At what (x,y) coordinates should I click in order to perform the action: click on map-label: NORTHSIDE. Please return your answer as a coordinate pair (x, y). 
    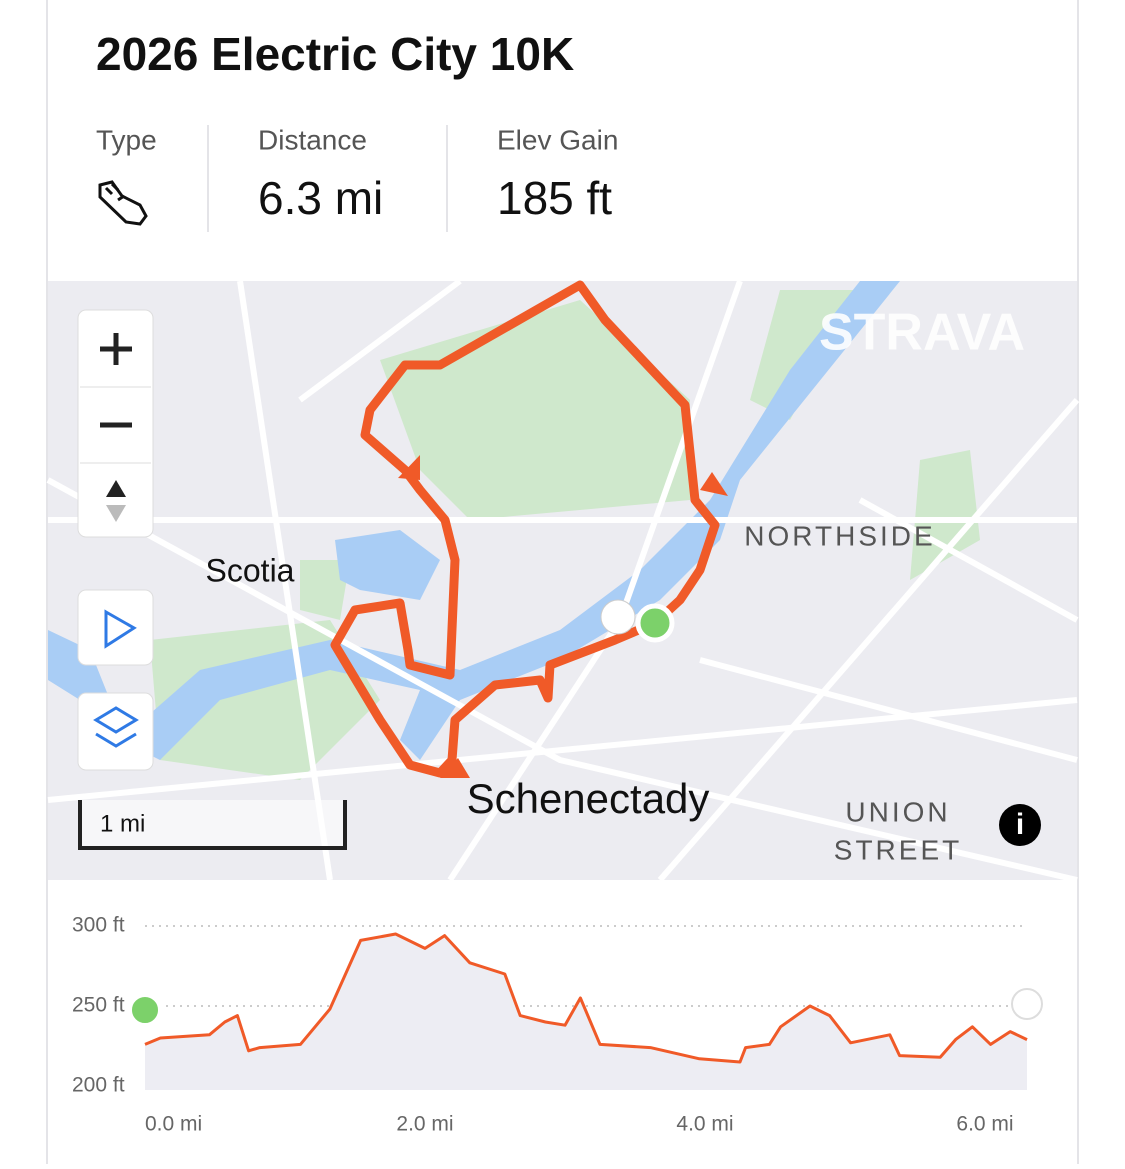
    Looking at the image, I should click on (839, 535).